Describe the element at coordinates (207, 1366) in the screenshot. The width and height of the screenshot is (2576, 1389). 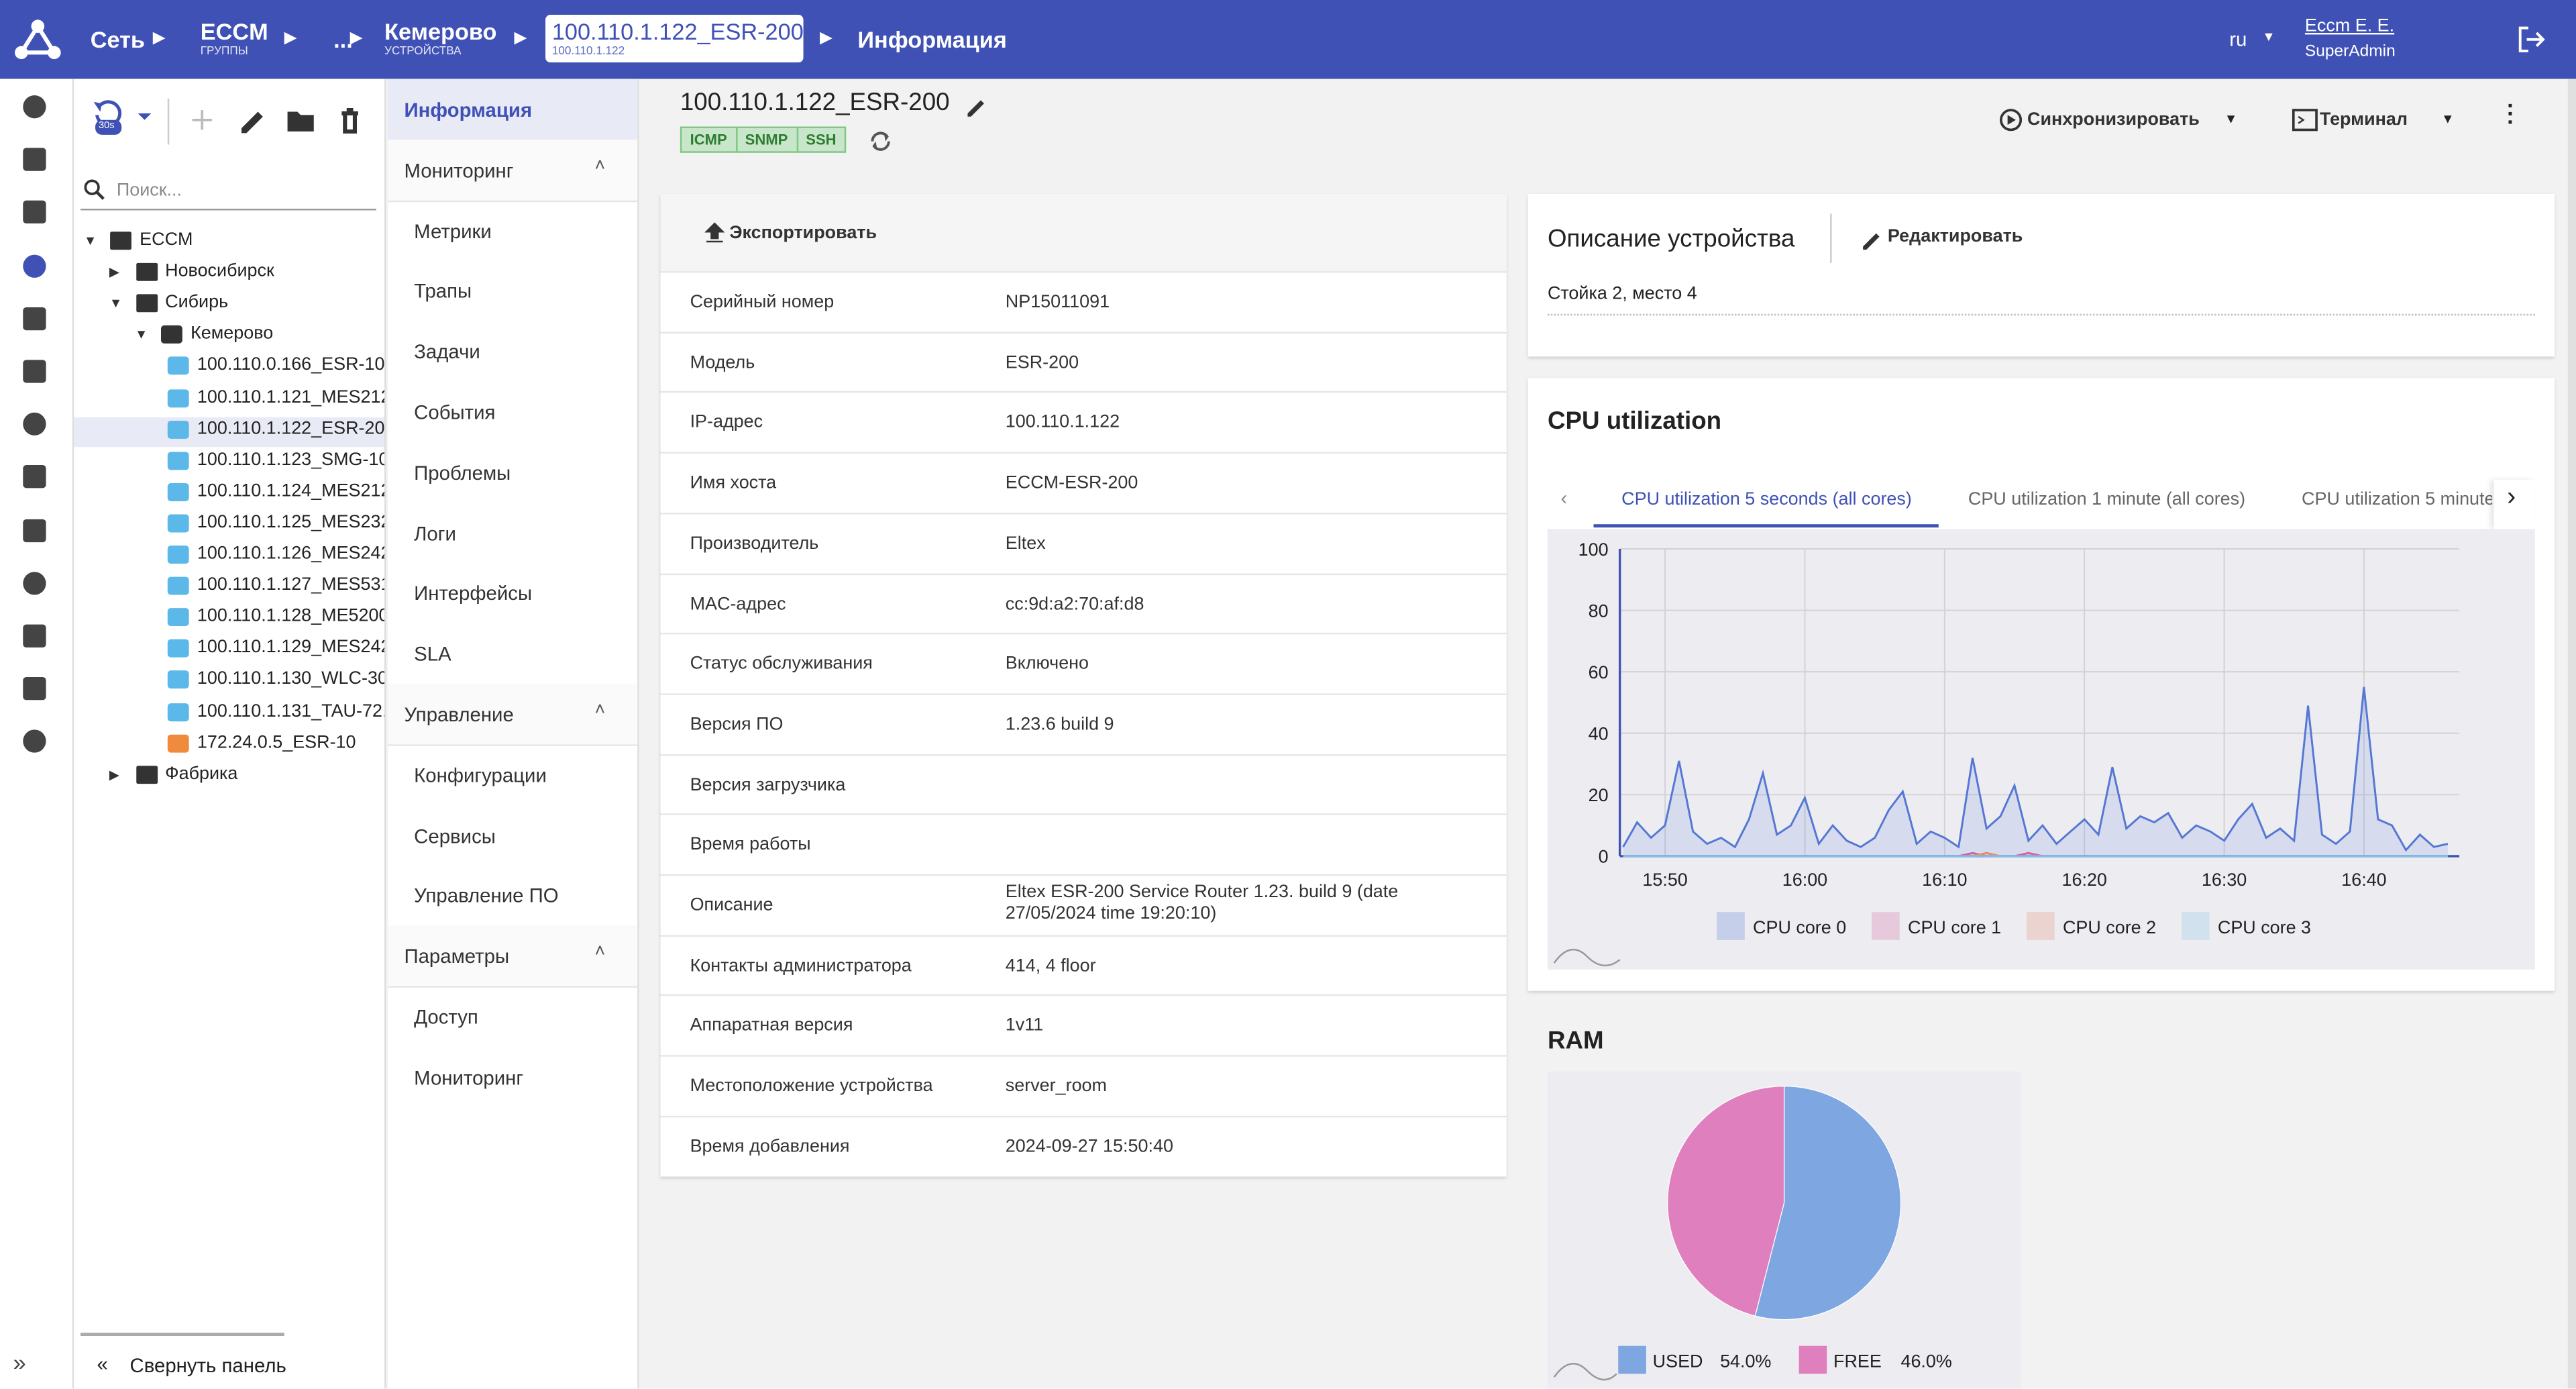
I see `collapse-panel: Свернуть панель` at that location.